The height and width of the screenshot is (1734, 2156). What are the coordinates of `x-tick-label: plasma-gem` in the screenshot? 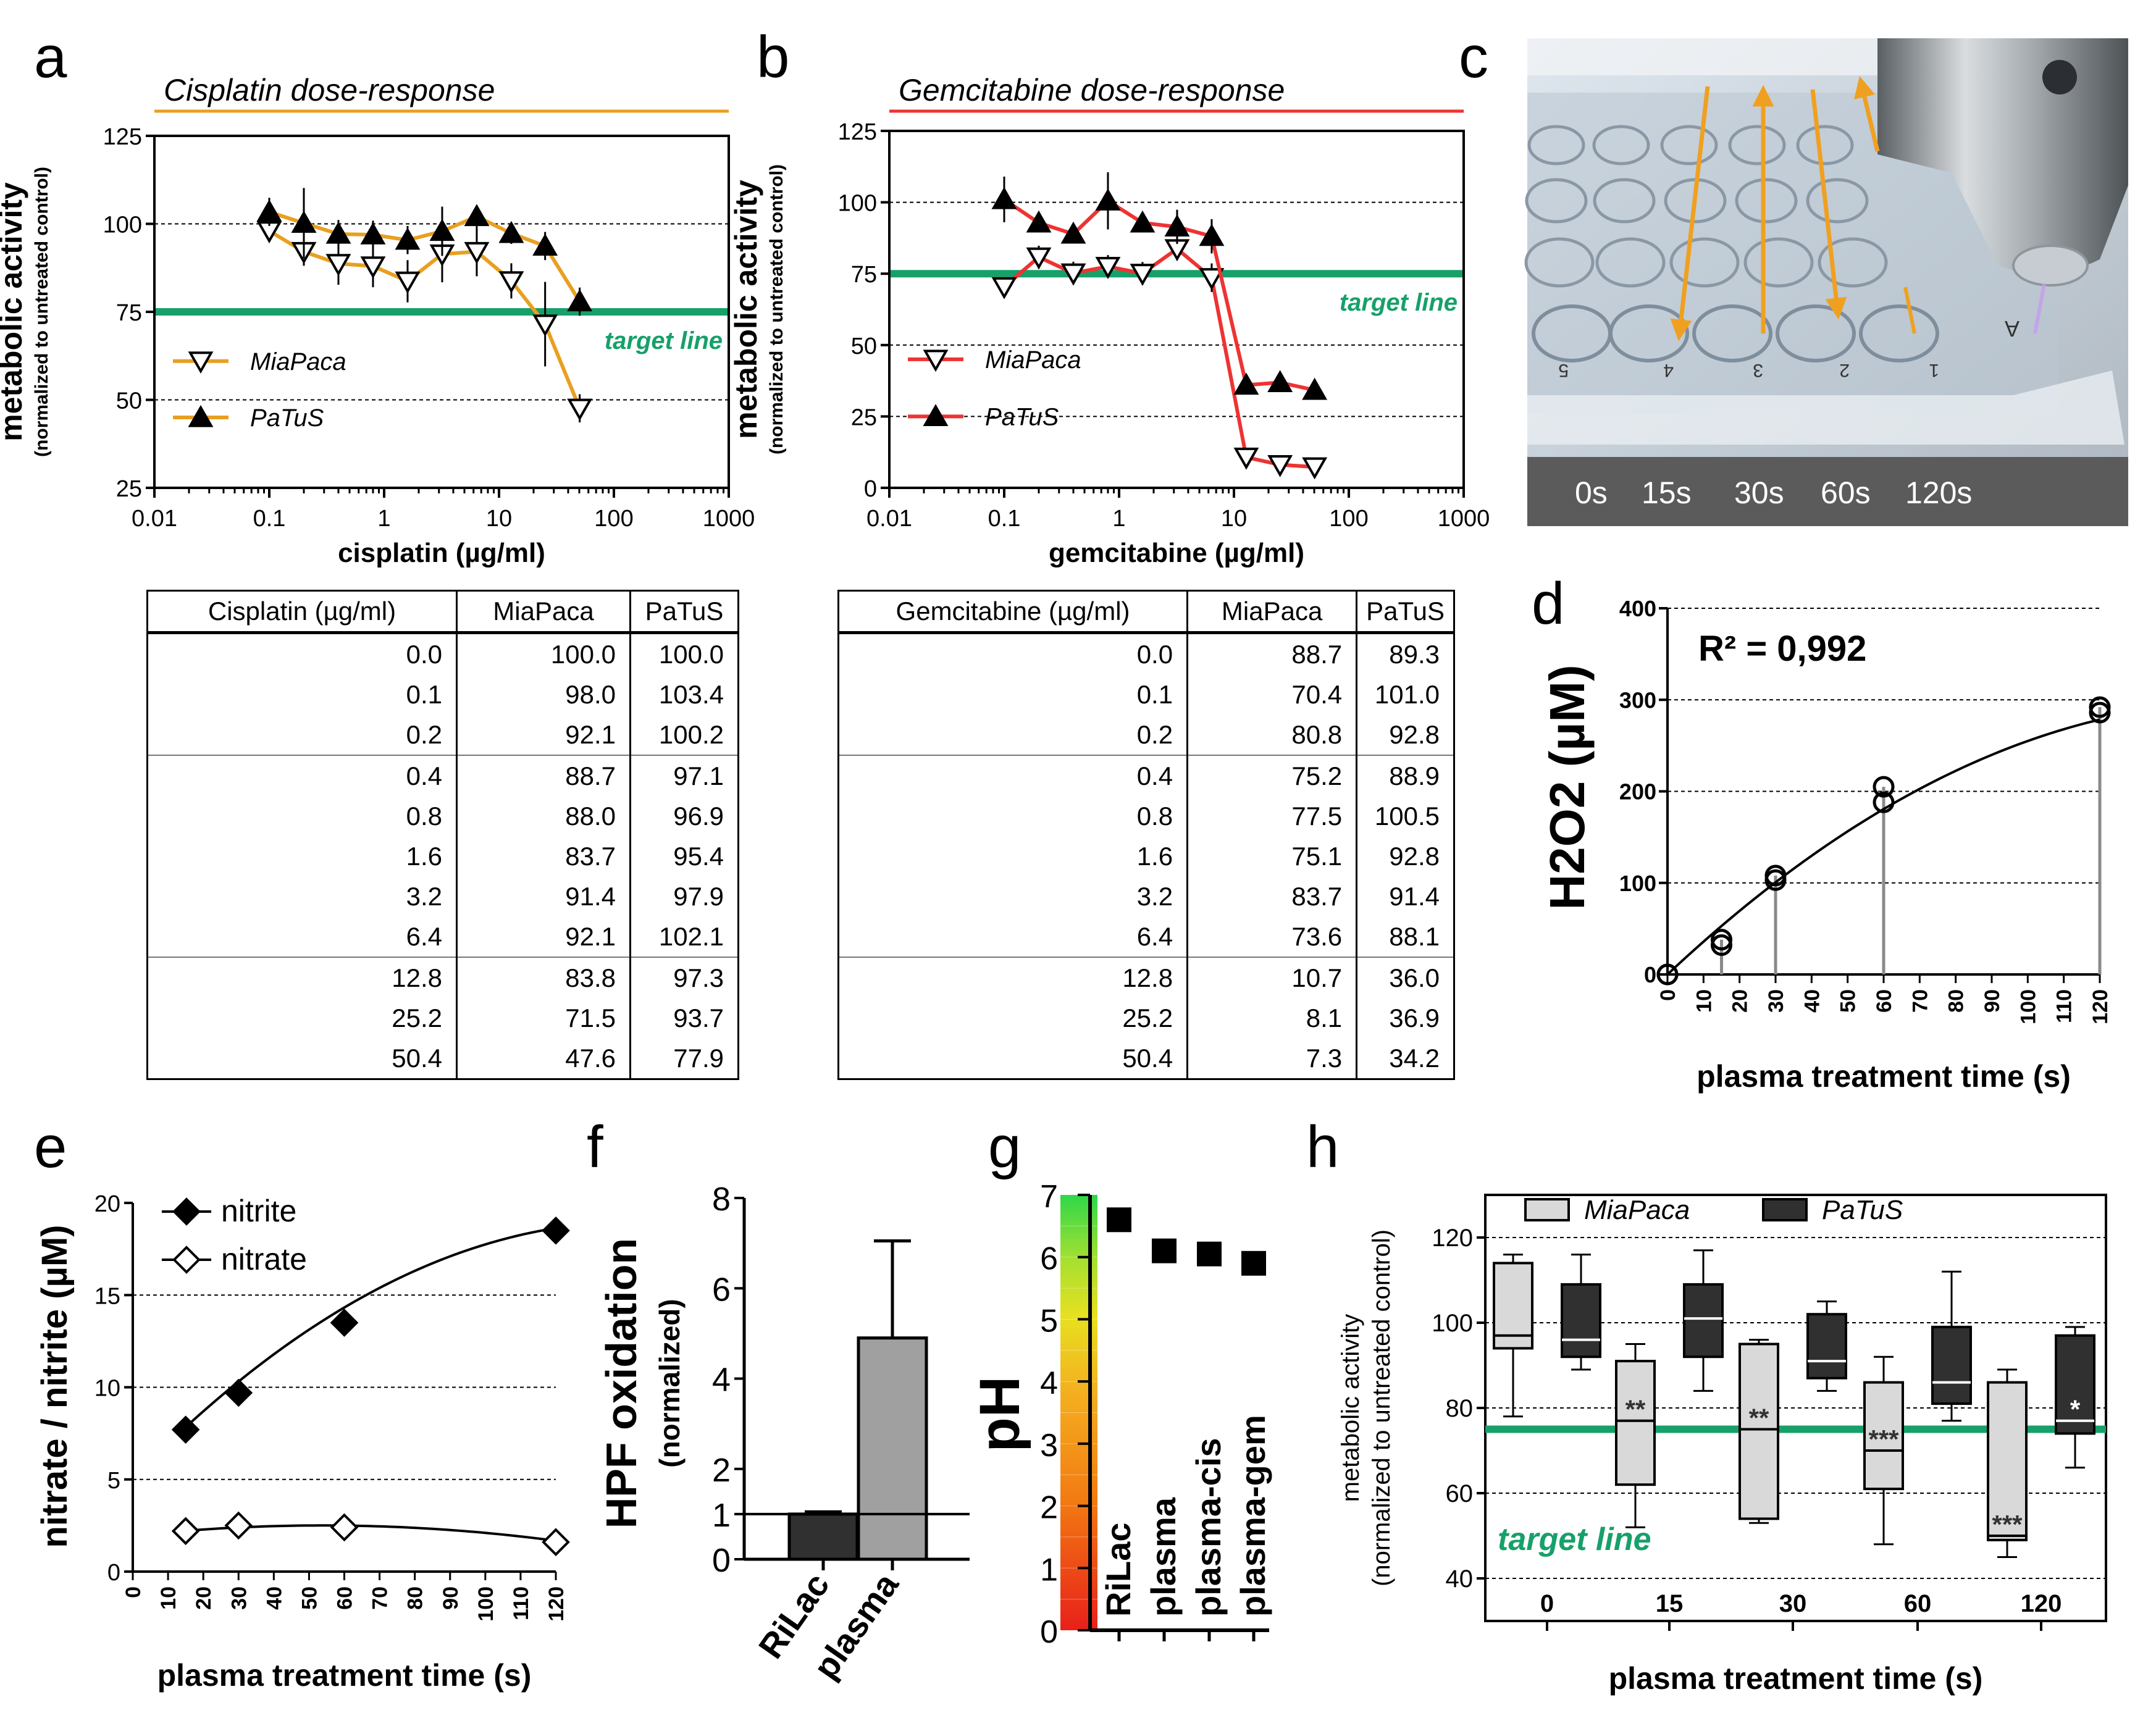 It's located at (1252, 1516).